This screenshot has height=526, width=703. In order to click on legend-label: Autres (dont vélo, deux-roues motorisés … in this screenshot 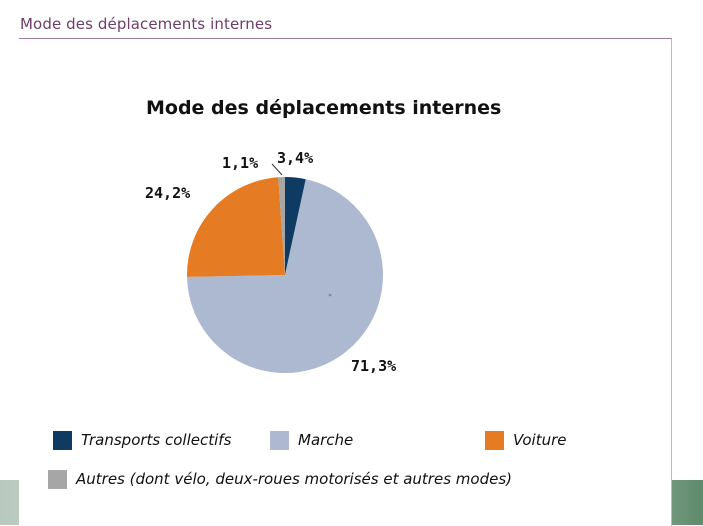, I will do `click(293, 479)`.